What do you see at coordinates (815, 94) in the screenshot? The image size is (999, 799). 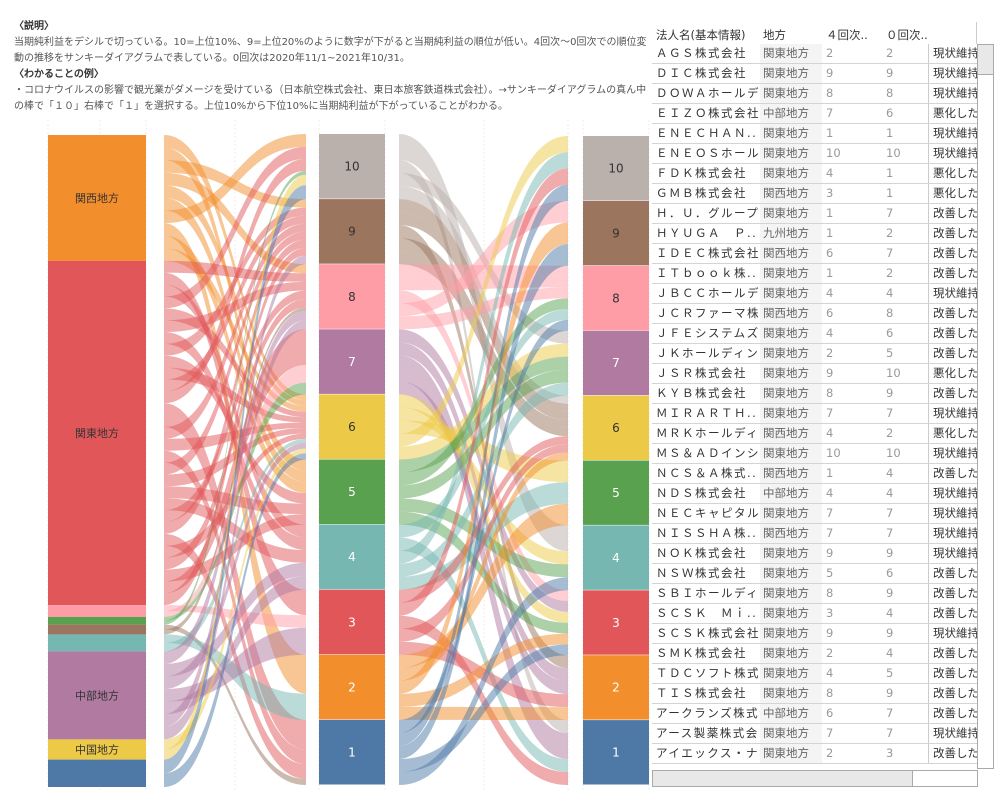 I see `table-row: ＤＯＷＡホールデ.. 関東地方 8 8 現状維持` at bounding box center [815, 94].